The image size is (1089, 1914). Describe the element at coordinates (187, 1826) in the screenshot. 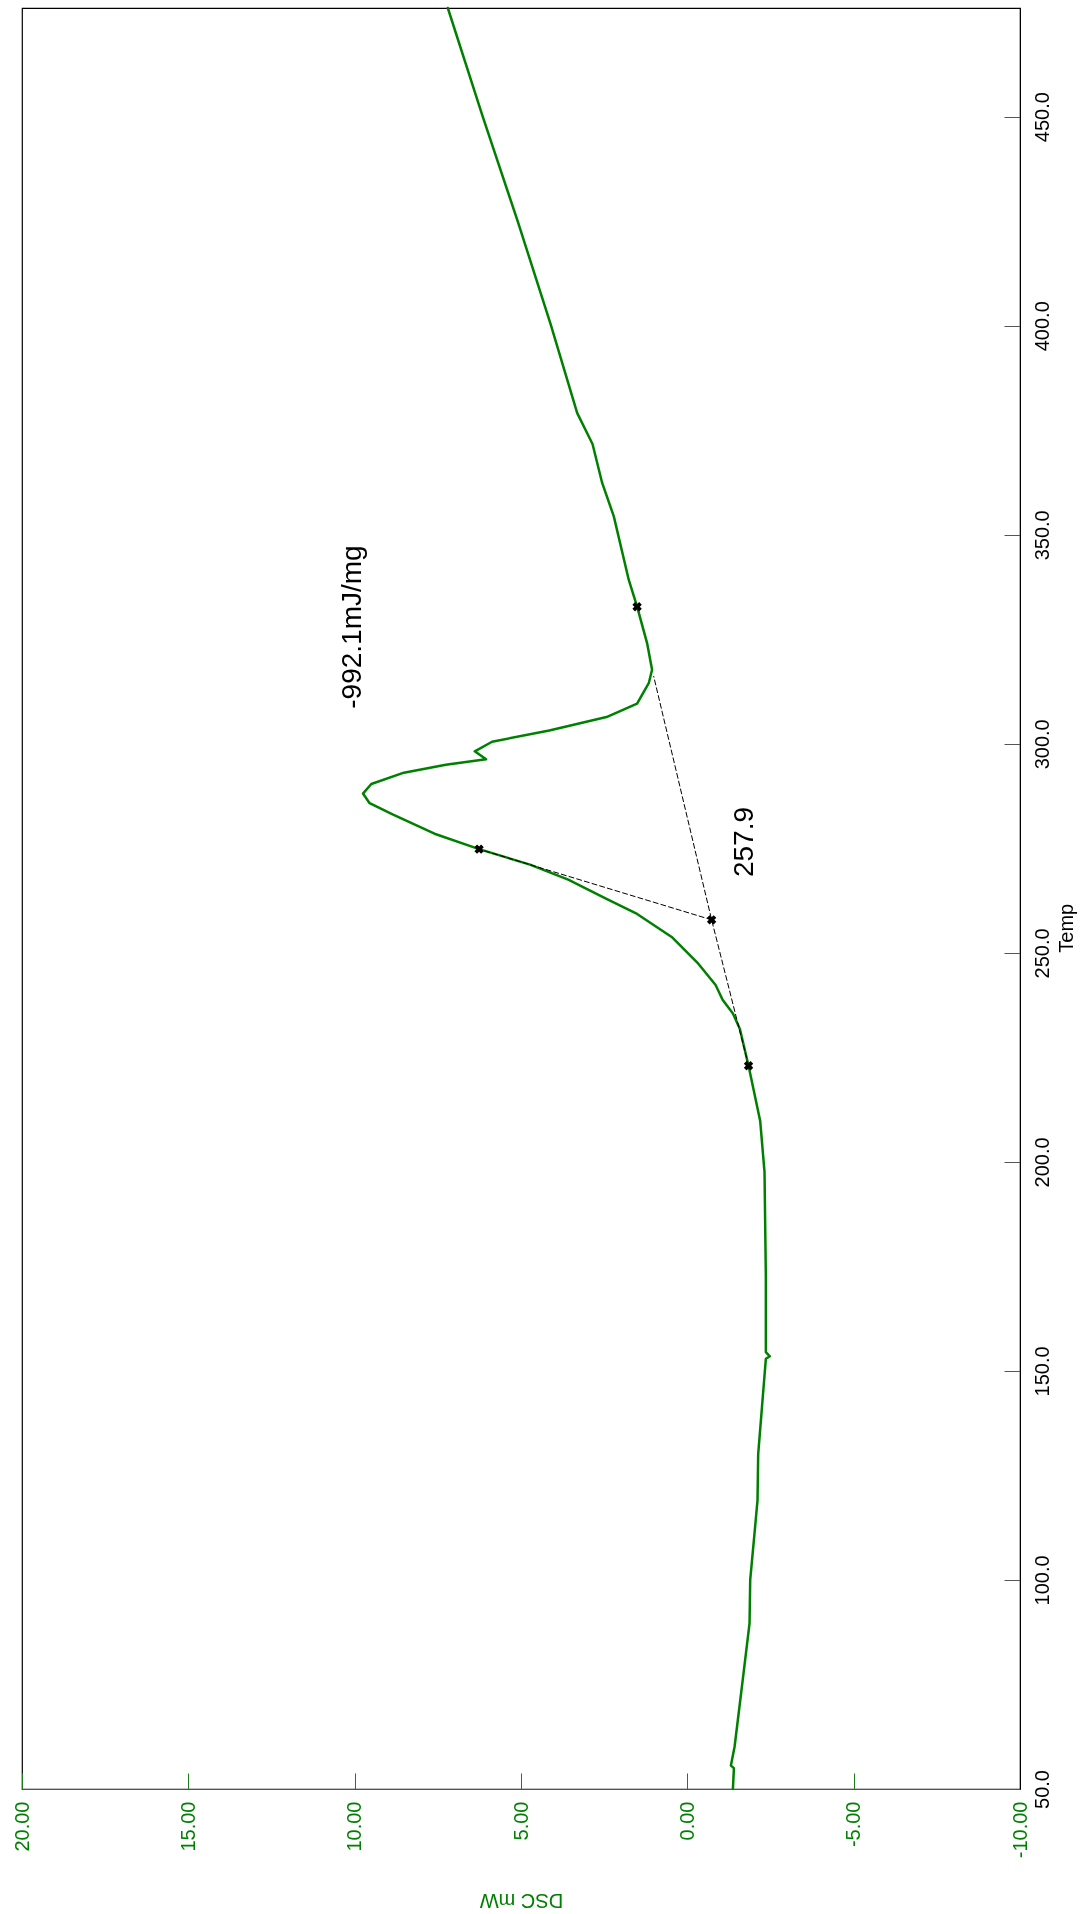

I see `x-tick-label: 15.00` at that location.